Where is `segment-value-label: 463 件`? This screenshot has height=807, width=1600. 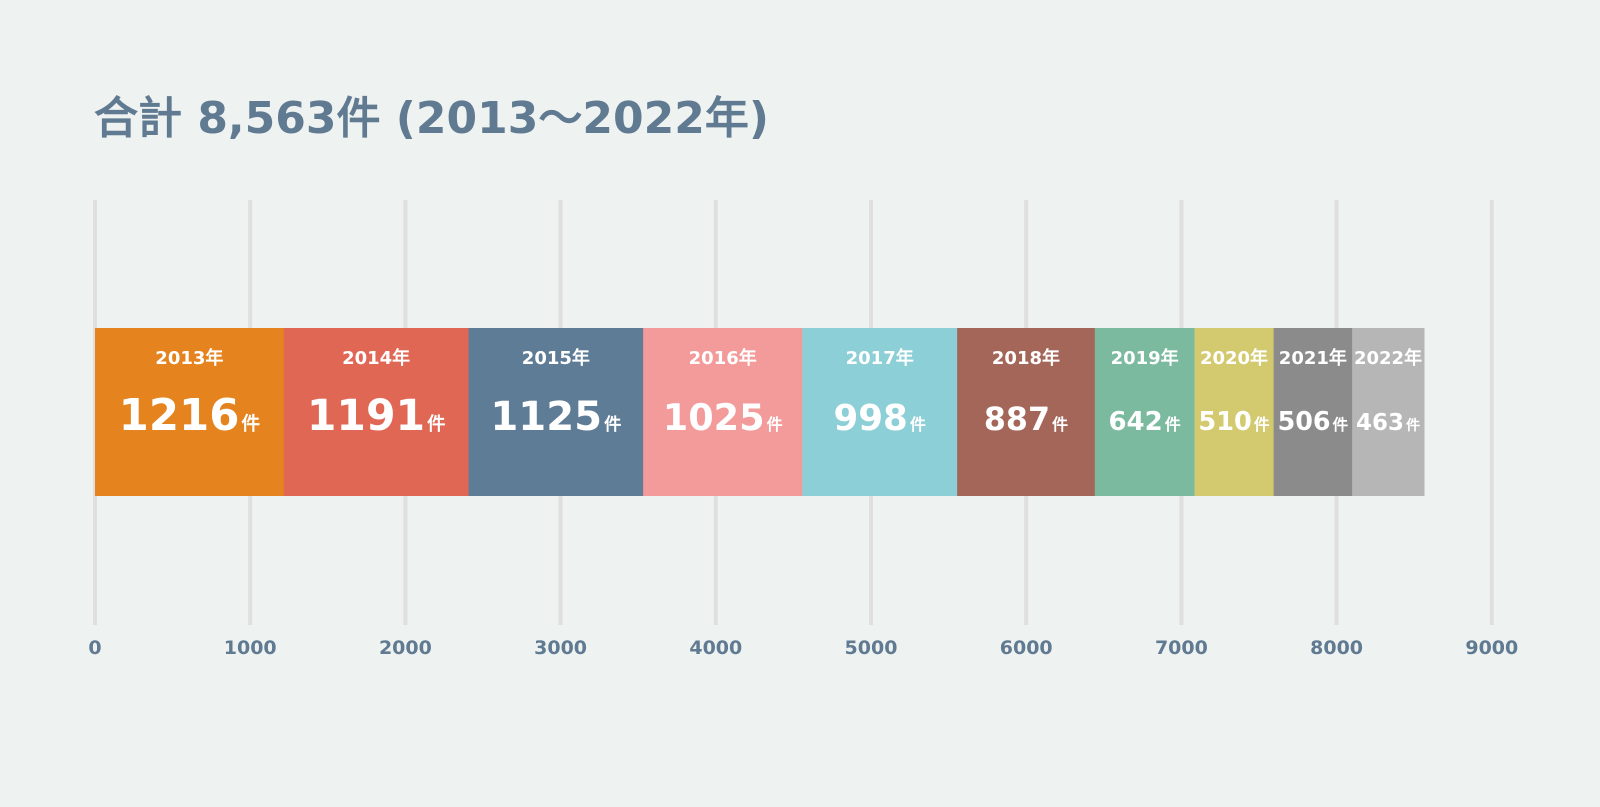 segment-value-label: 463 件 is located at coordinates (1388, 423).